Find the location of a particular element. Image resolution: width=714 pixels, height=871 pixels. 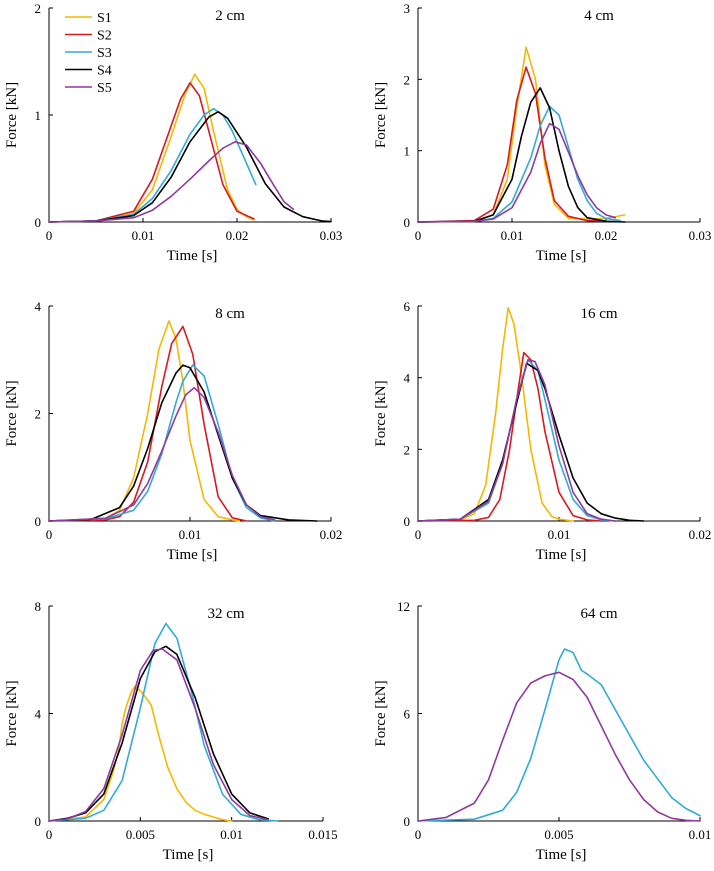

chart-panel-1: 0 0.01 0.02 0.03 0 1 2 Time [s] Force [kN] 2 cm is located at coordinates (173, 132).